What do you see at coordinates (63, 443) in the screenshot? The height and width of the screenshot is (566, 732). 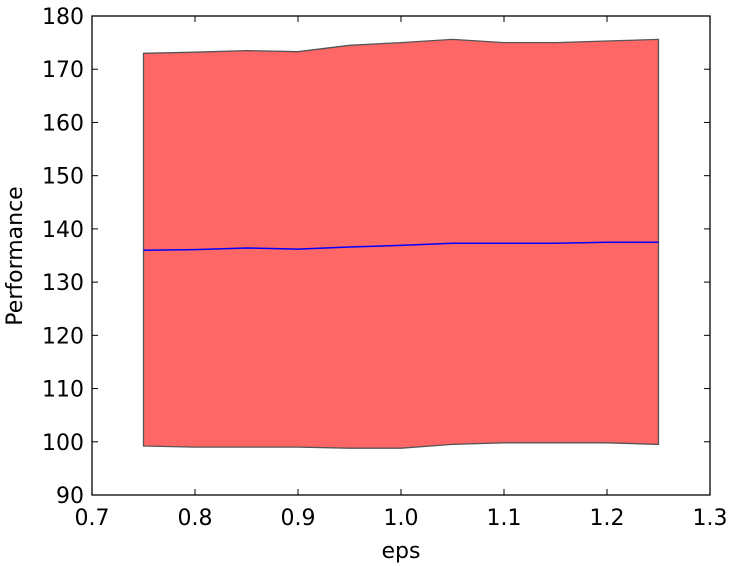 I see `y-tick-label: 100` at bounding box center [63, 443].